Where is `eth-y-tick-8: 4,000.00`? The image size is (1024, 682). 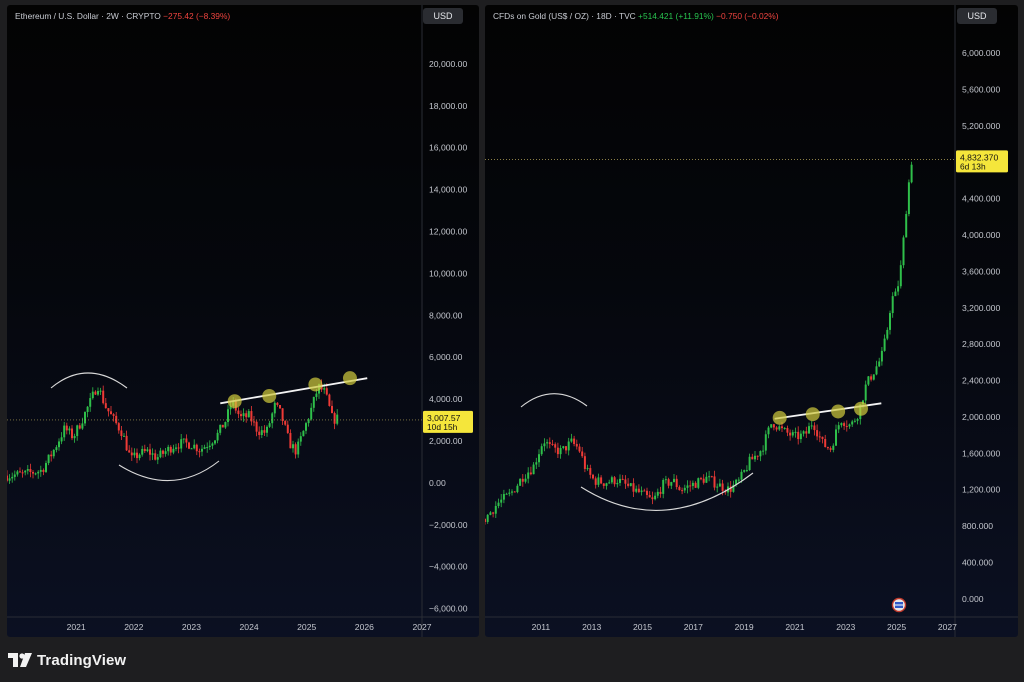 eth-y-tick-8: 4,000.00 is located at coordinates (446, 399).